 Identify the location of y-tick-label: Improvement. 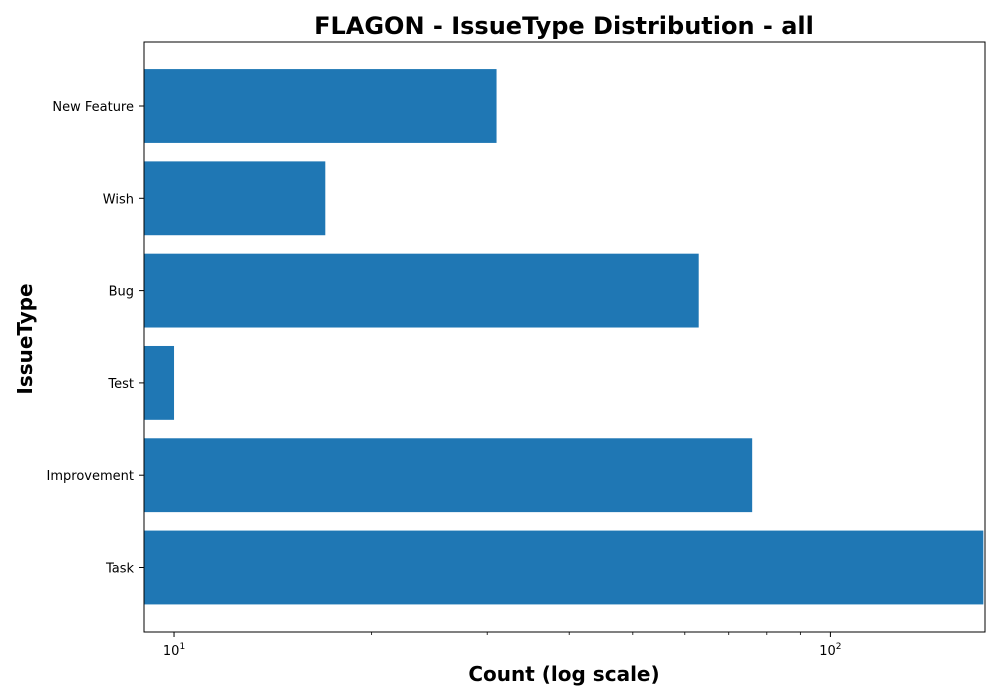
(90, 476).